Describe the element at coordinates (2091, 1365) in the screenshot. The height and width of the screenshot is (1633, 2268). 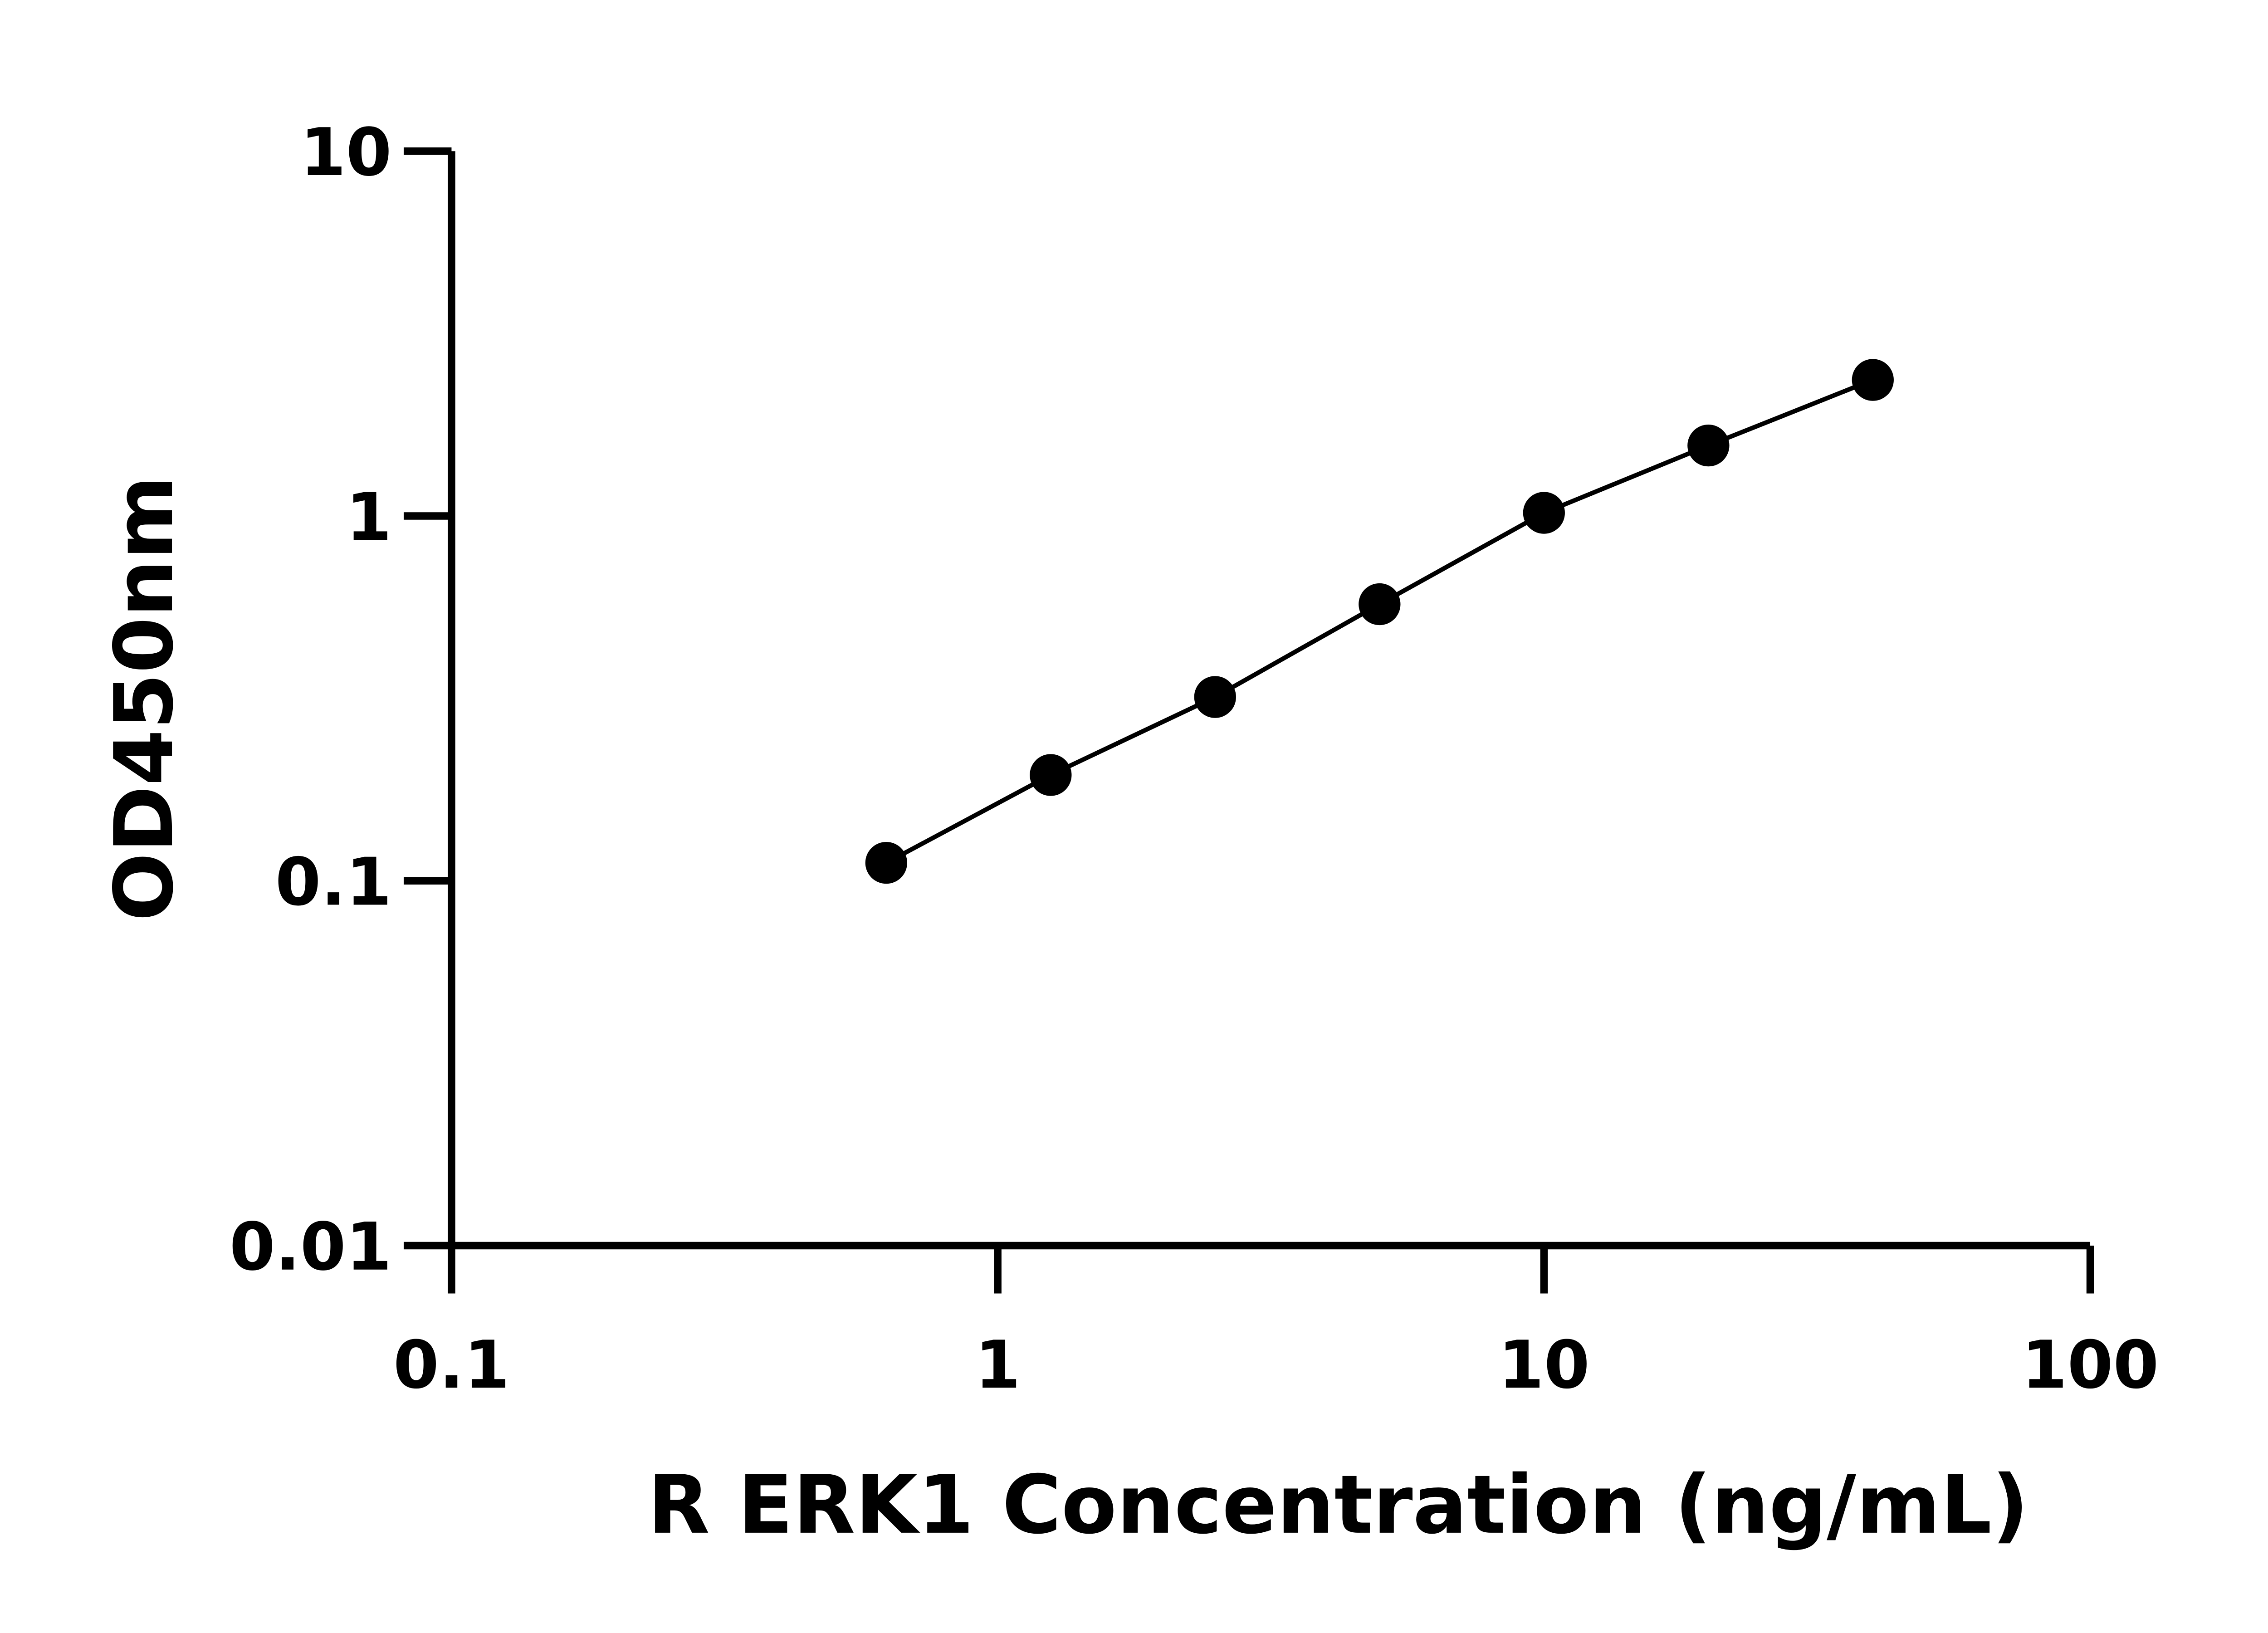
I see `x-tick-label: 100` at that location.